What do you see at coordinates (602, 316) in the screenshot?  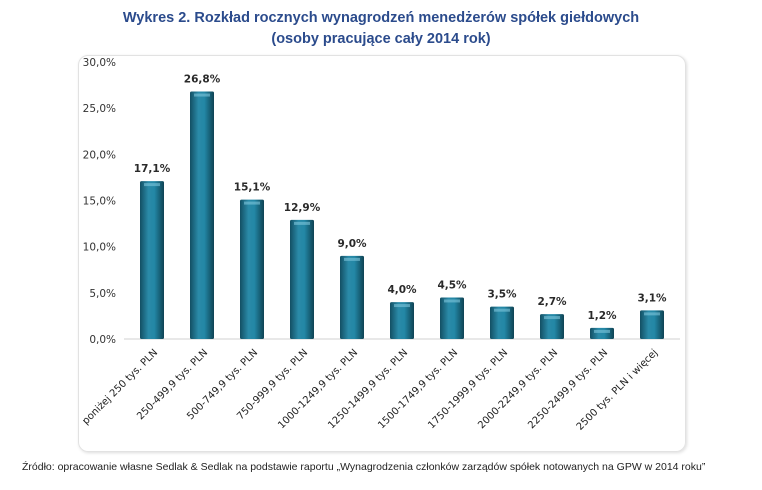 I see `data-label: 1,2%` at bounding box center [602, 316].